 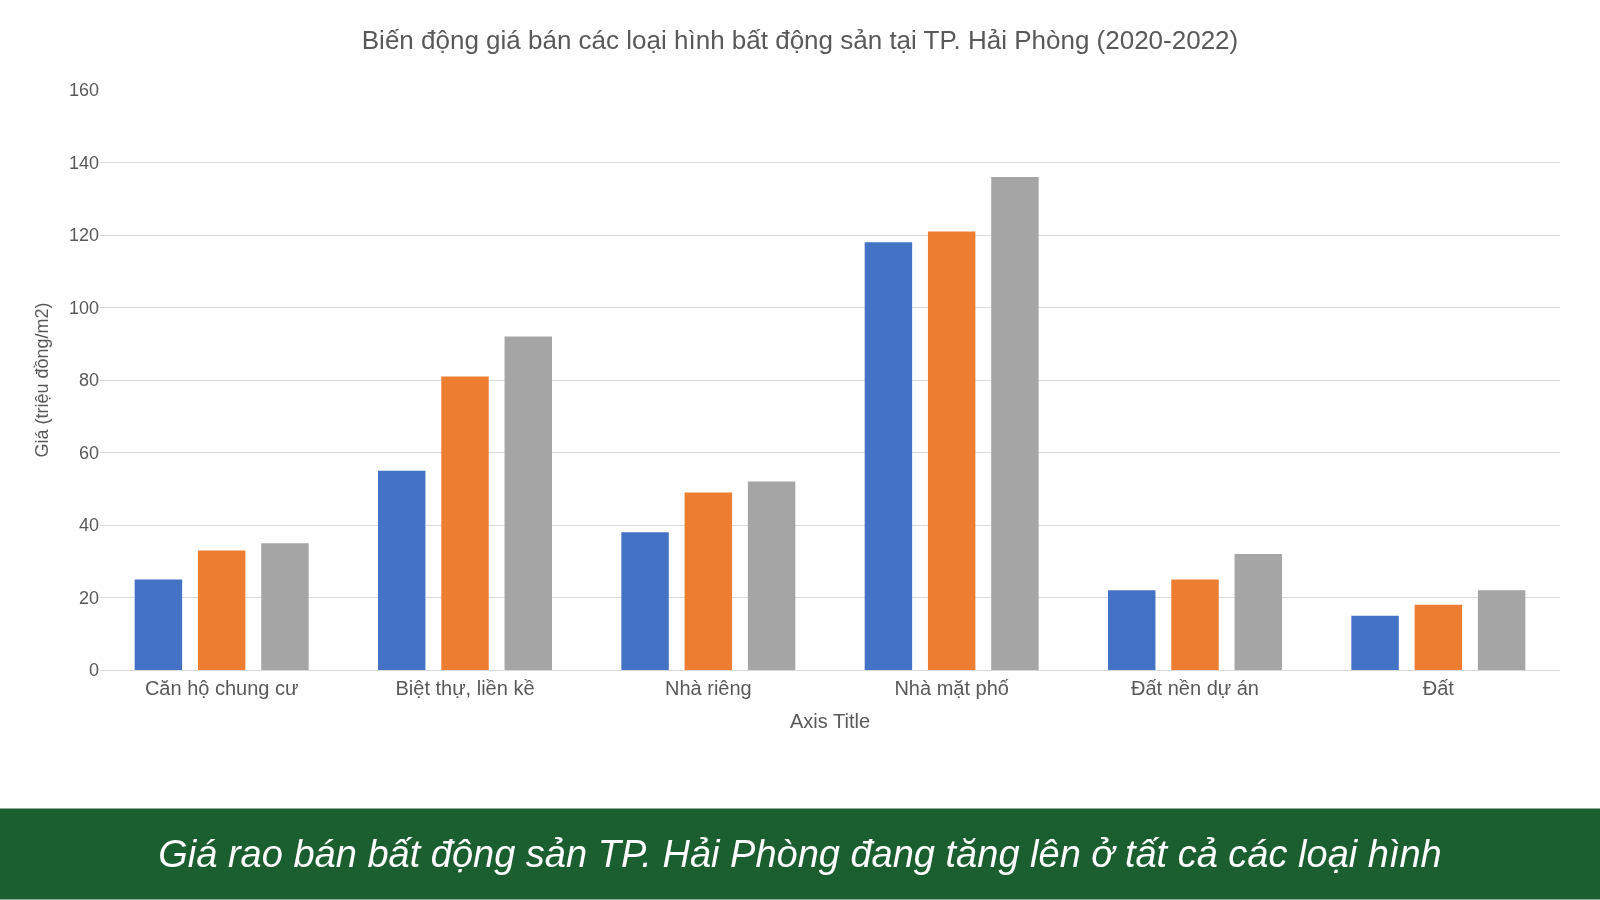 What do you see at coordinates (83, 307) in the screenshot?
I see `y-tick-label: 100` at bounding box center [83, 307].